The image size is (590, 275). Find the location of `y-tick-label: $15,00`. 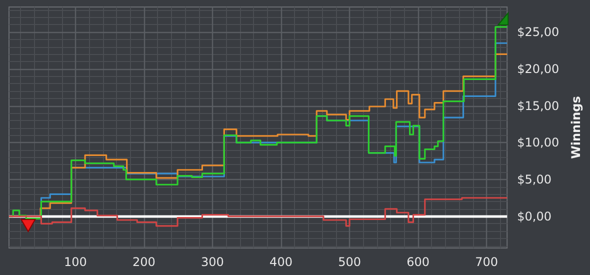

y-tick-label: $15,00 is located at coordinates (538, 105).